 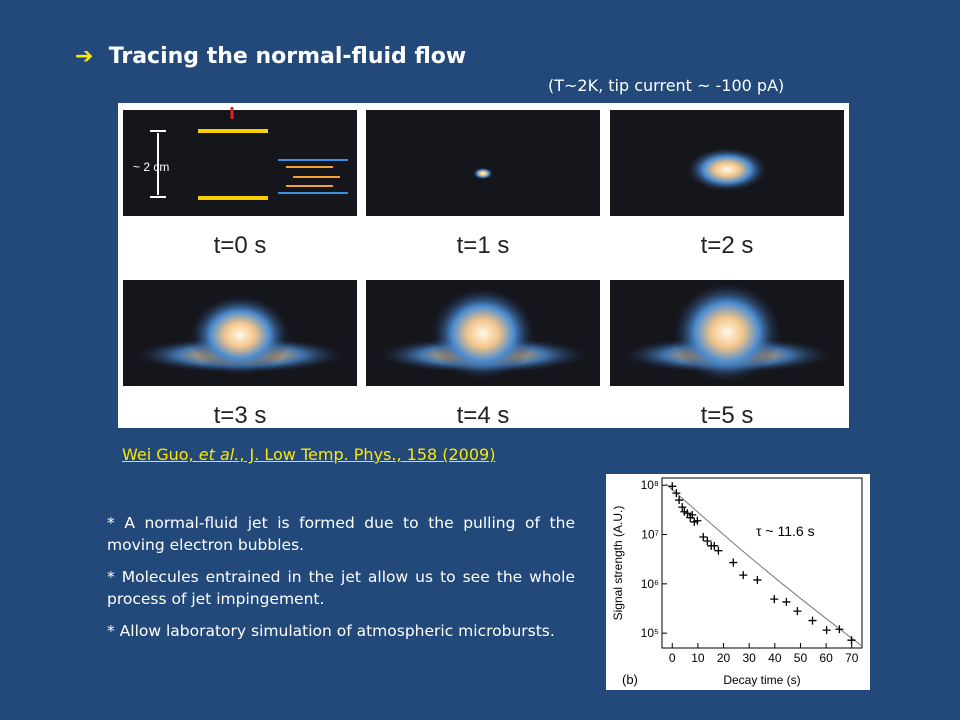 I want to click on subtitle: (T~2K, tip current ~ -100 pA), so click(x=666, y=85).